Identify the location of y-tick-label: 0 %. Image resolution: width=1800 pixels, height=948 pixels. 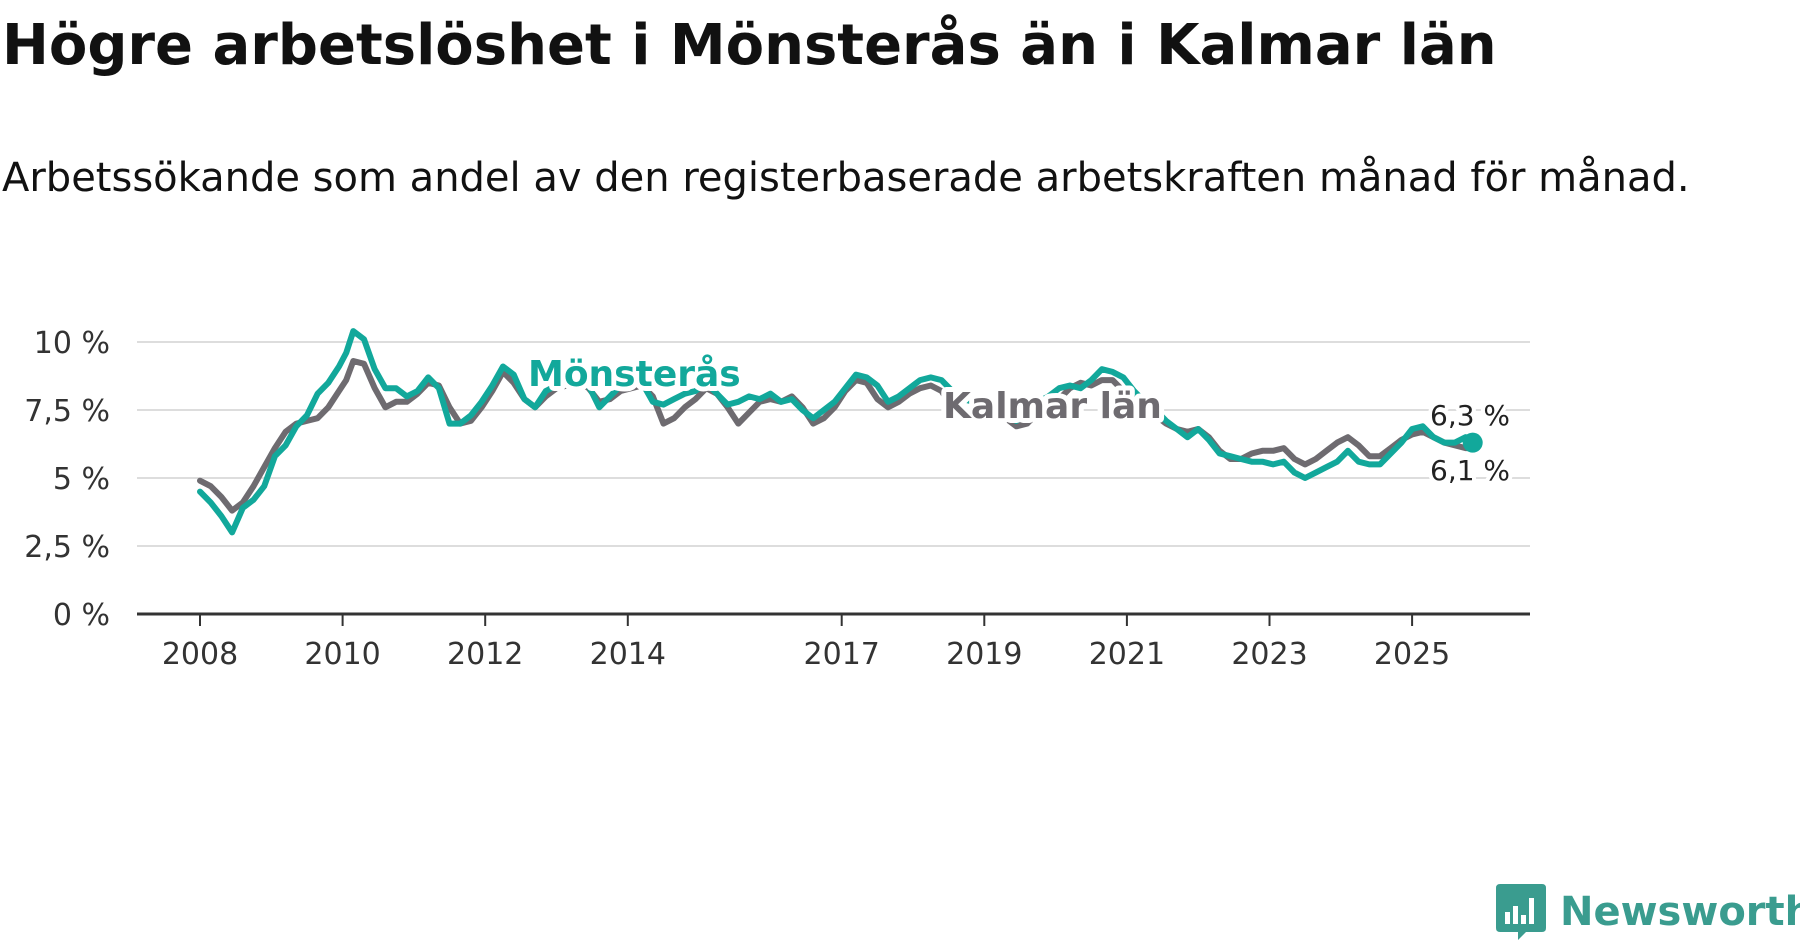
(81, 615).